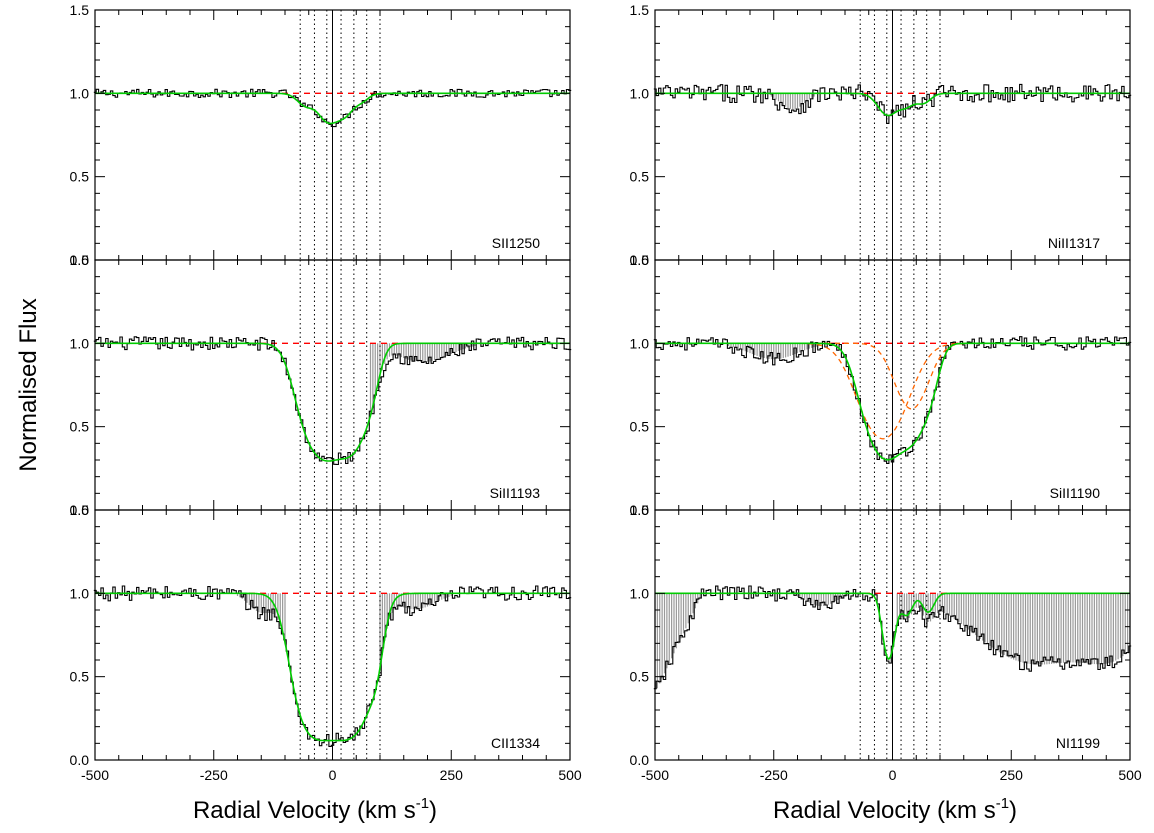 Image resolution: width=1154 pixels, height=833 pixels. What do you see at coordinates (895, 809) in the screenshot?
I see `x-axis-title-right: Radial Velocity (km s-1)` at bounding box center [895, 809].